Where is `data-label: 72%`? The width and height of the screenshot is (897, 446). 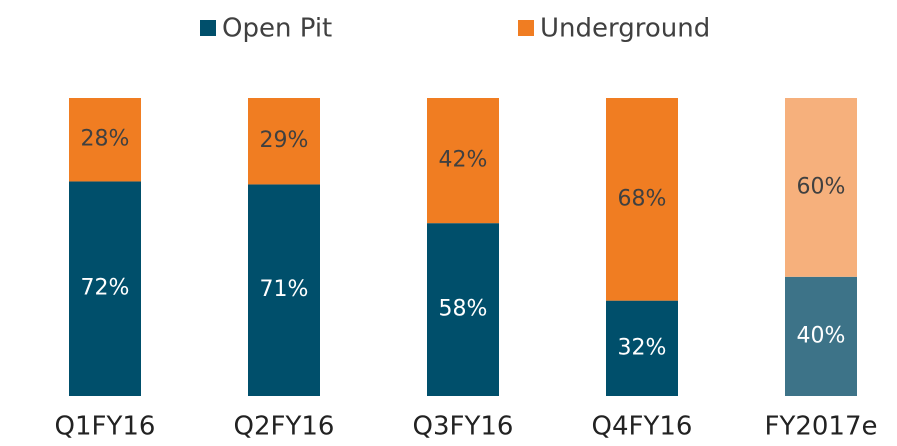 data-label: 72% is located at coordinates (105, 288).